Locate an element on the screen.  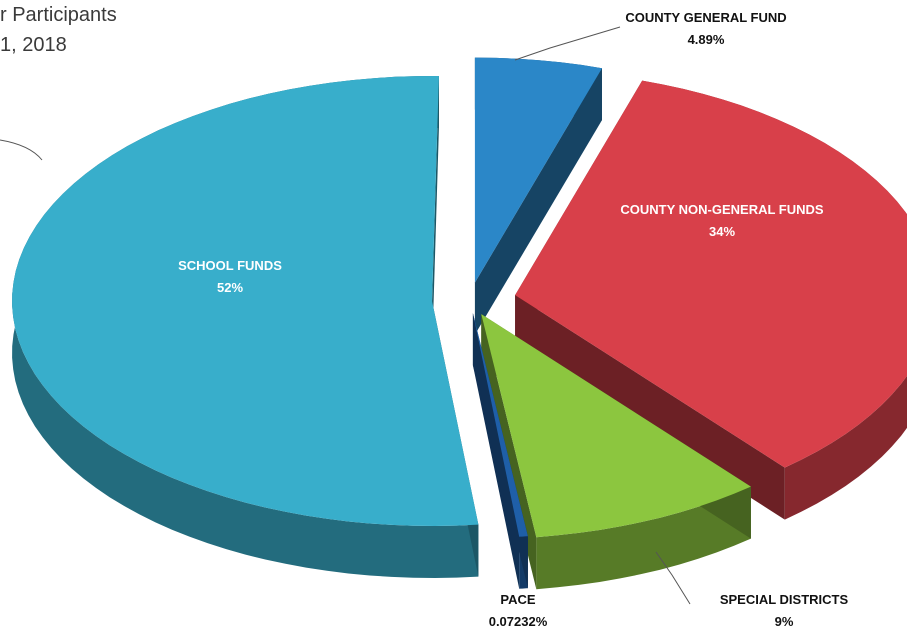
leader-line-special-districts is located at coordinates (673, 578).